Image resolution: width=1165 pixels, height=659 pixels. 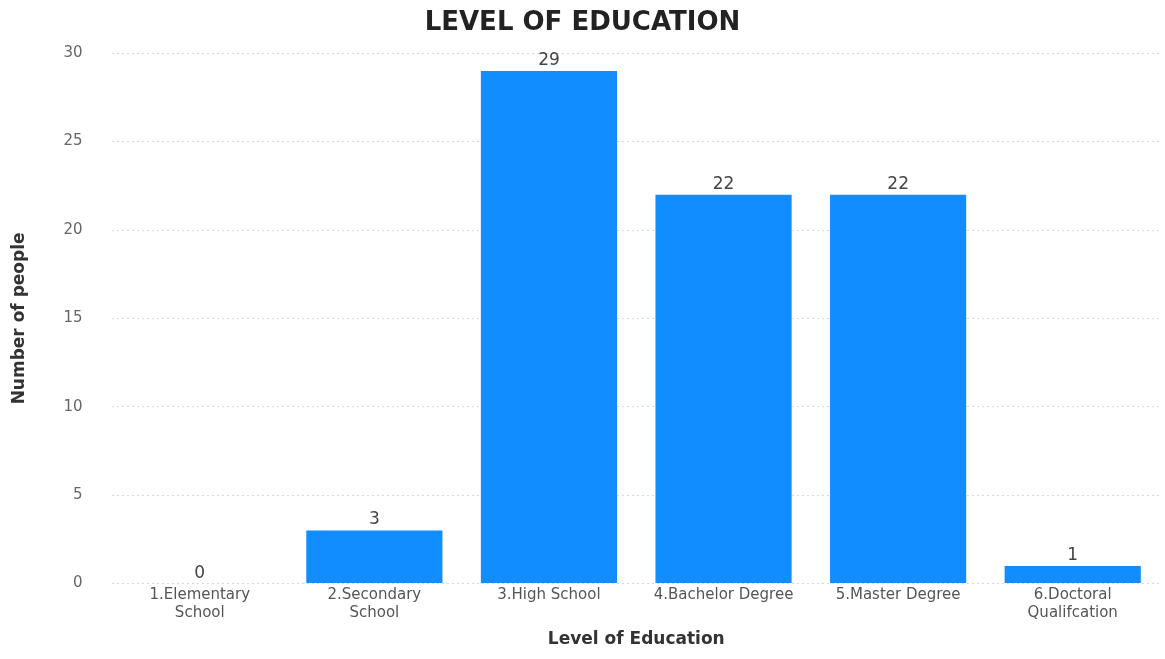 I want to click on y-tick-label: 30, so click(x=73, y=52).